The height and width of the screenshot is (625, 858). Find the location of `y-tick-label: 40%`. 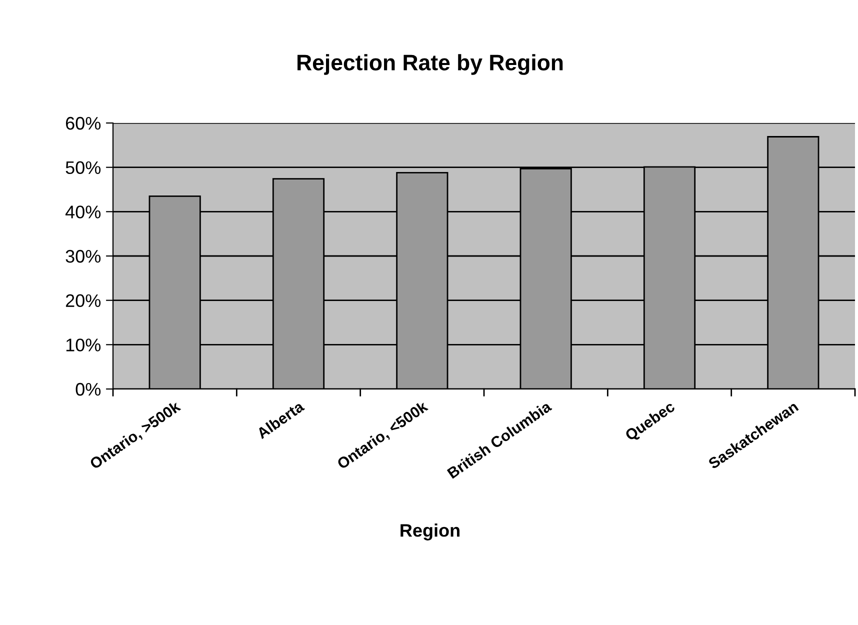

y-tick-label: 40% is located at coordinates (83, 212).